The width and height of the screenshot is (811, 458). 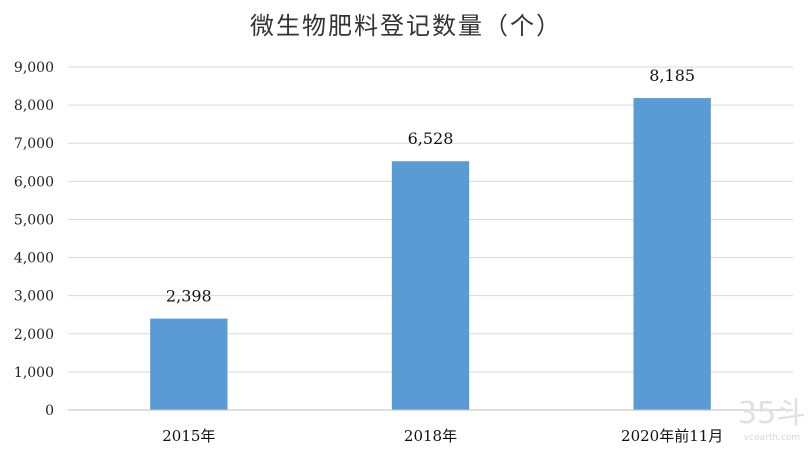 What do you see at coordinates (34, 182) in the screenshot?
I see `y-tick-label: 6,000` at bounding box center [34, 182].